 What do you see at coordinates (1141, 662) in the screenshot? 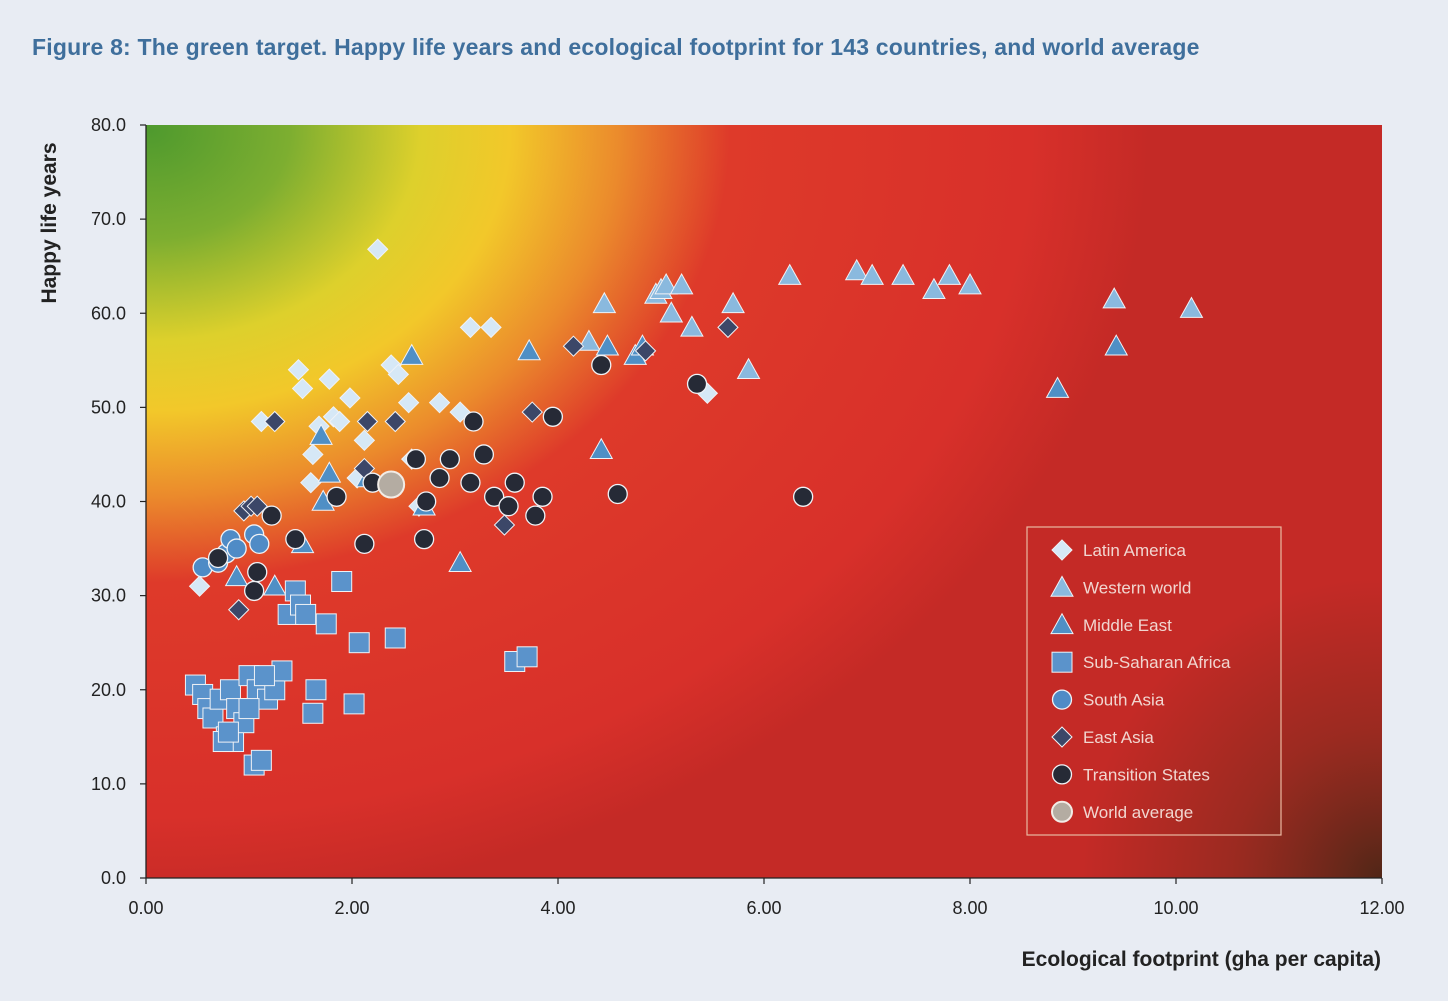
I see `legend-item-sub-saharan-africa: Sub-Saharan Africa` at bounding box center [1141, 662].